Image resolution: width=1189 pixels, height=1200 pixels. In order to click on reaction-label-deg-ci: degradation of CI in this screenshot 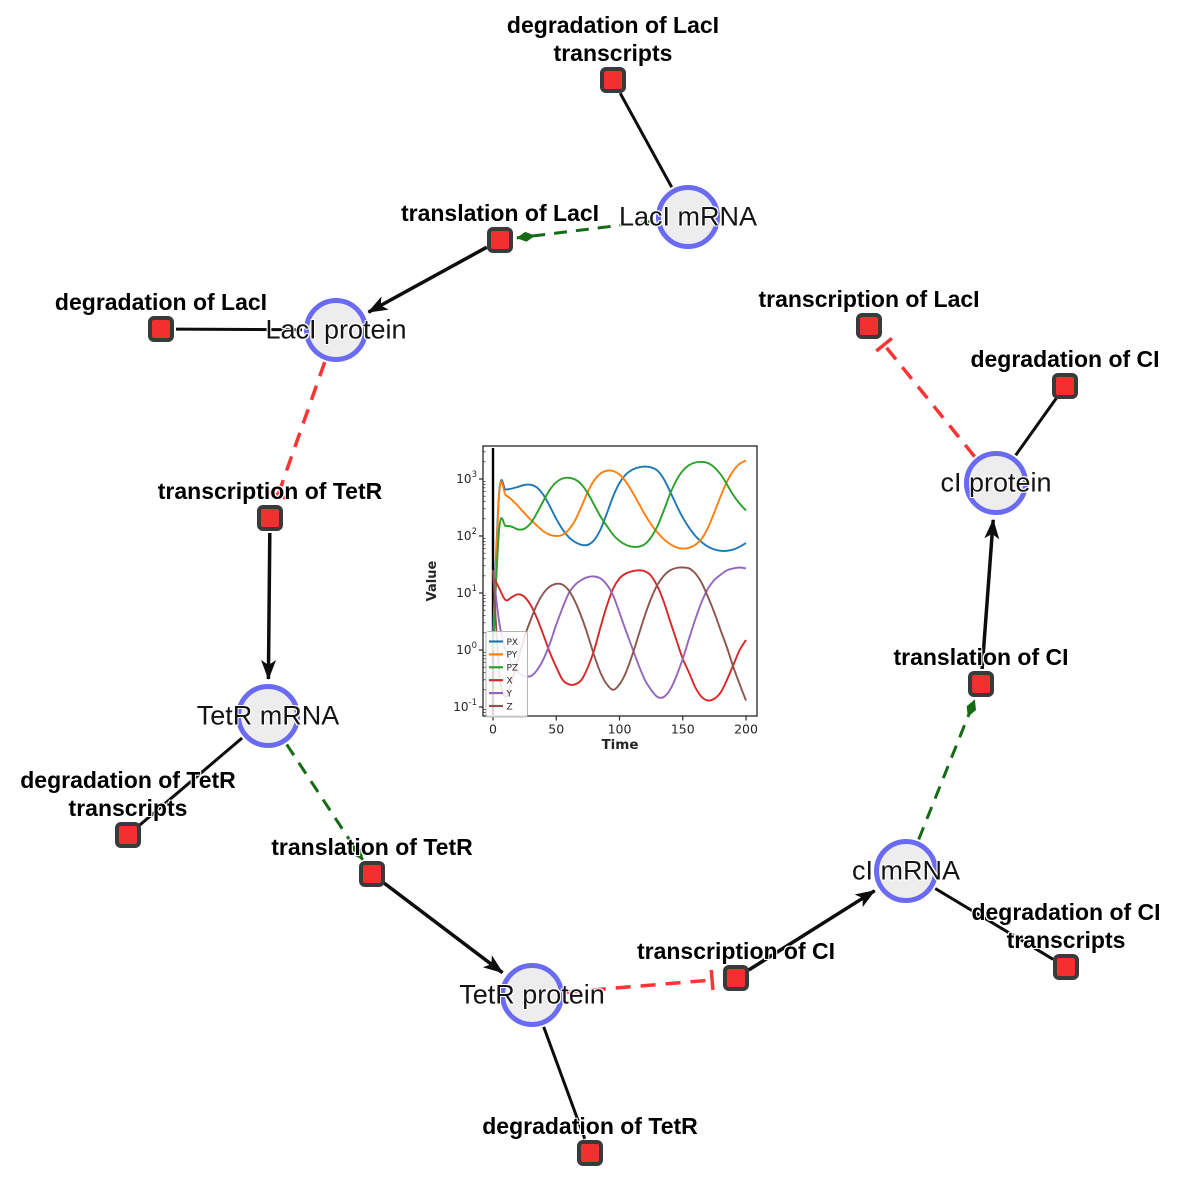, I will do `click(1064, 359)`.